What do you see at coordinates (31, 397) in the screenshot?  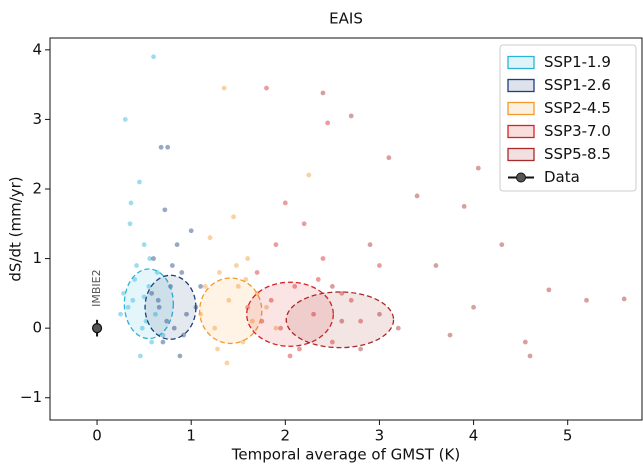 I see `y-tick-label: −1` at bounding box center [31, 397].